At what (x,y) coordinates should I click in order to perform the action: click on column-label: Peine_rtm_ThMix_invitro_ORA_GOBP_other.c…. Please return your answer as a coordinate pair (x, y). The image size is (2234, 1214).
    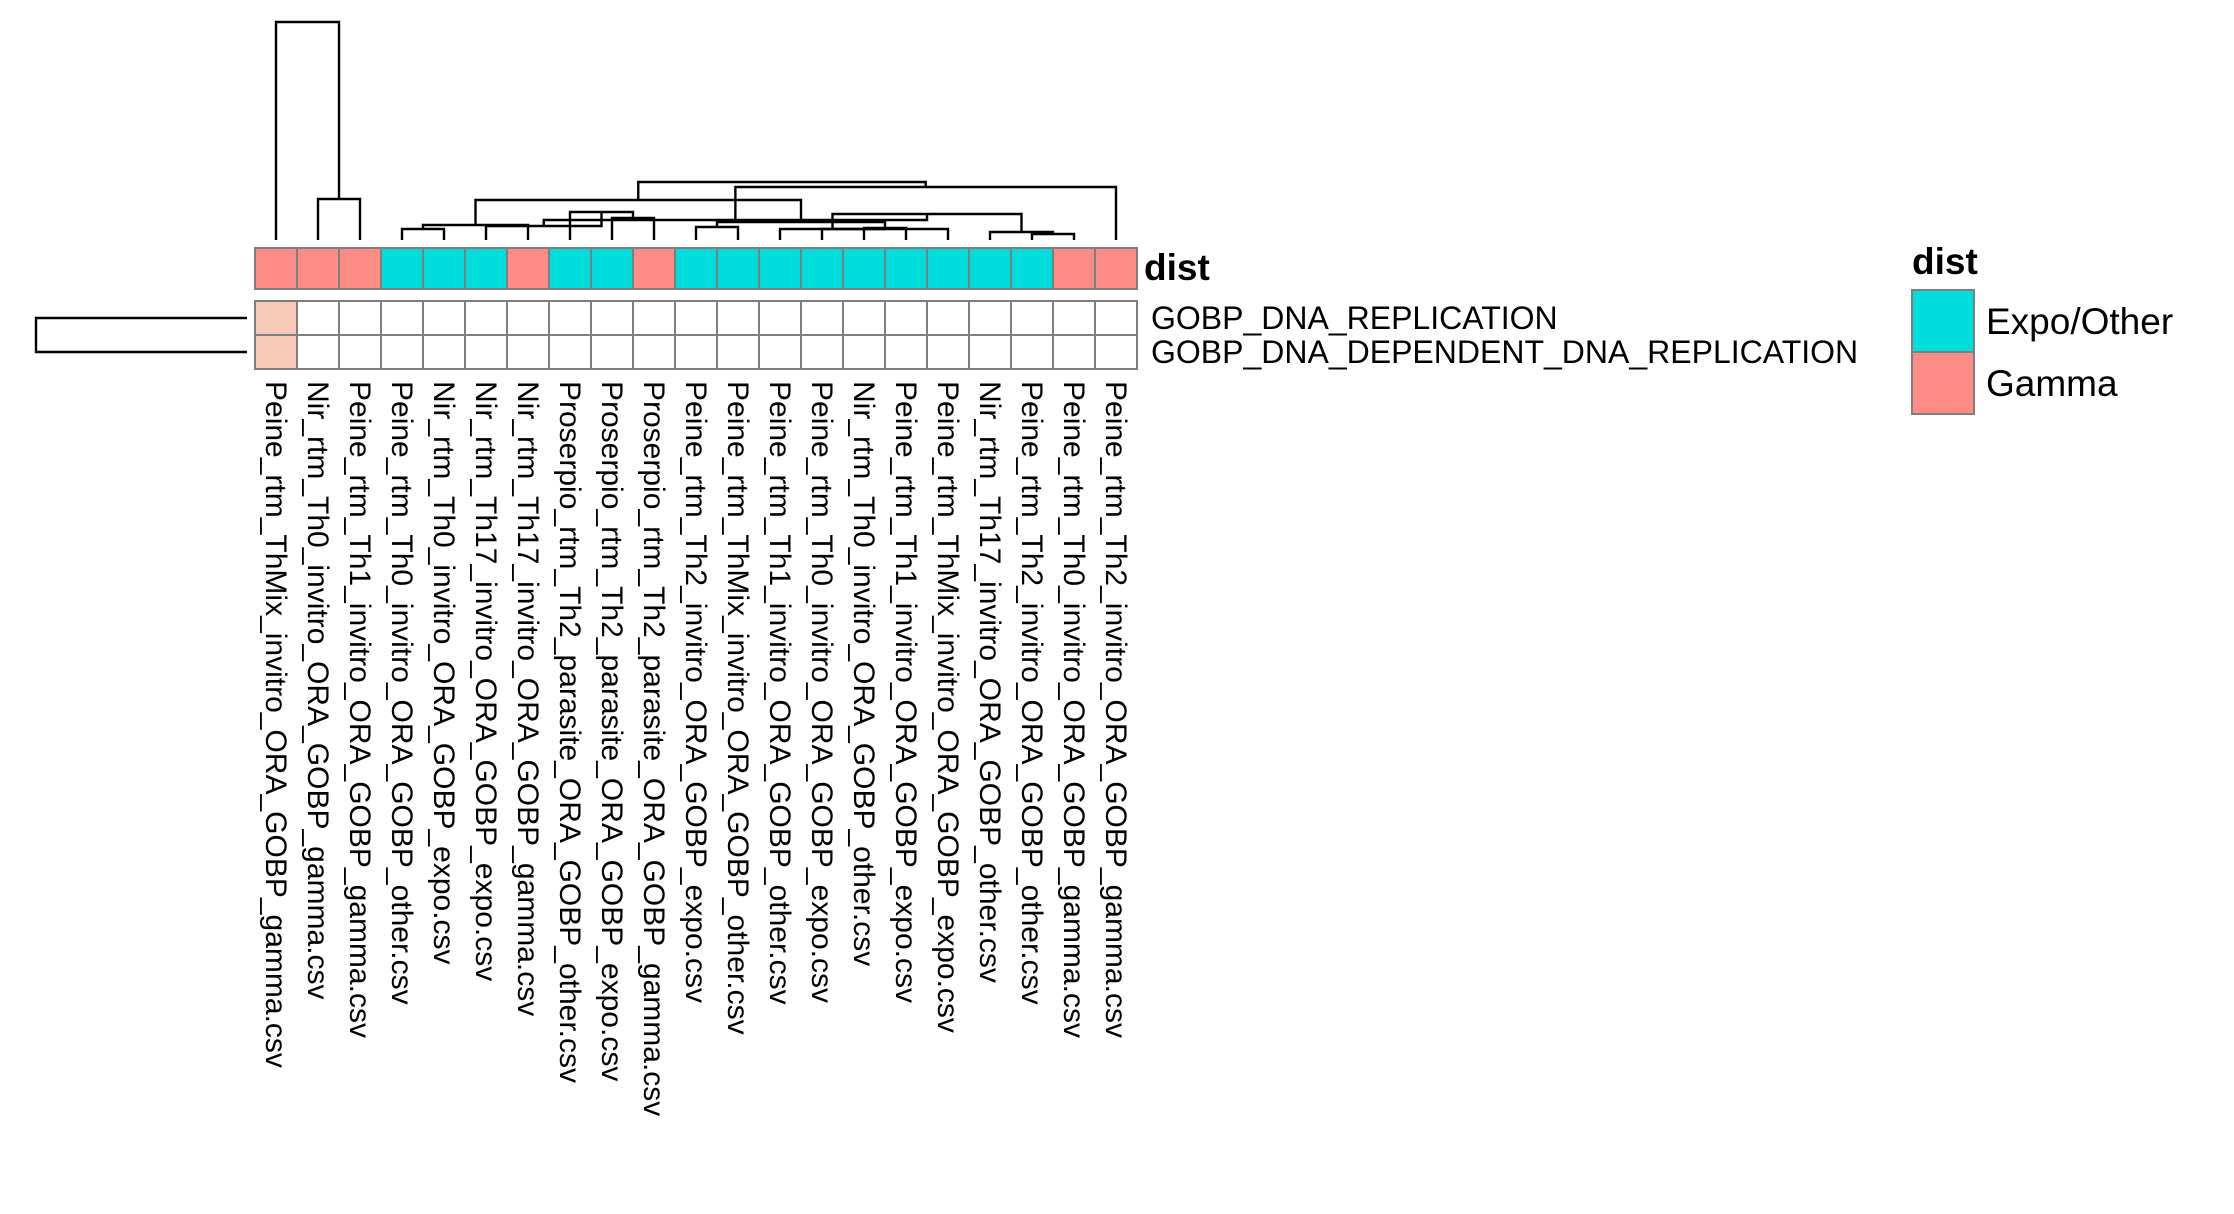
    Looking at the image, I should click on (737, 708).